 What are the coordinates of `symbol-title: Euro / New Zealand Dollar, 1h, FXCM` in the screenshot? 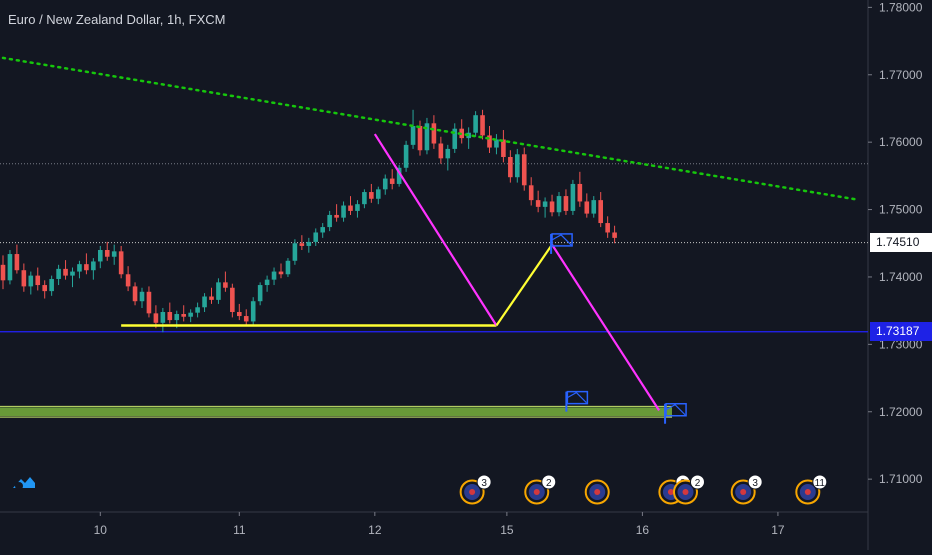 It's located at (117, 19).